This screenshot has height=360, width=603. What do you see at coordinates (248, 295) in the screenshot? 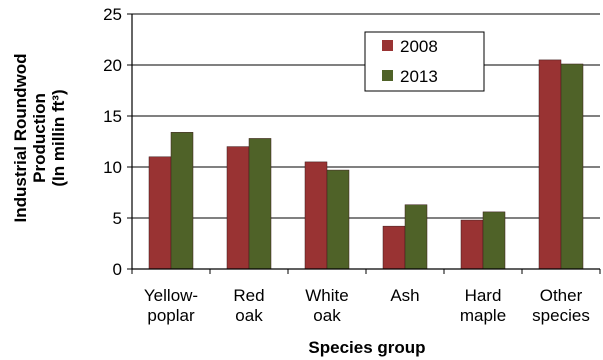
I see `x-category-label: Red` at bounding box center [248, 295].